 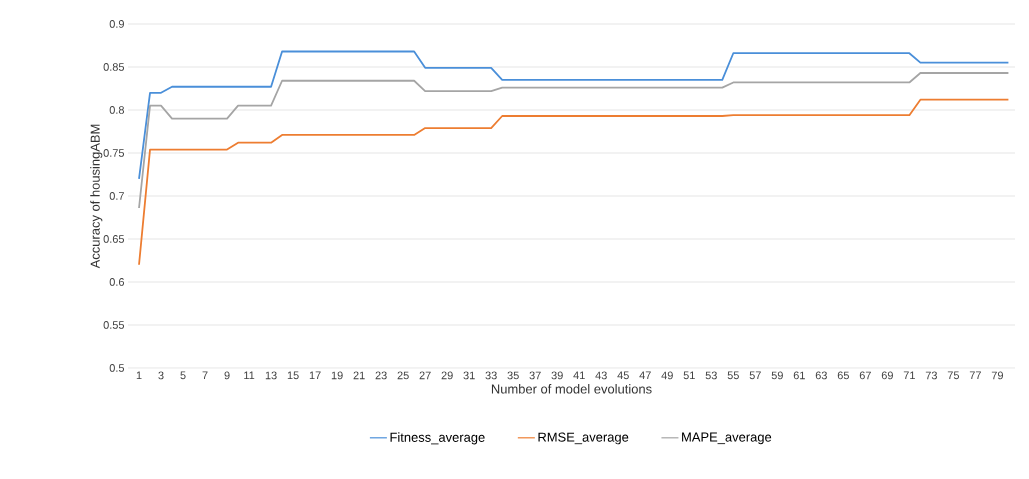 I want to click on x-tick-label: 49, so click(x=667, y=375).